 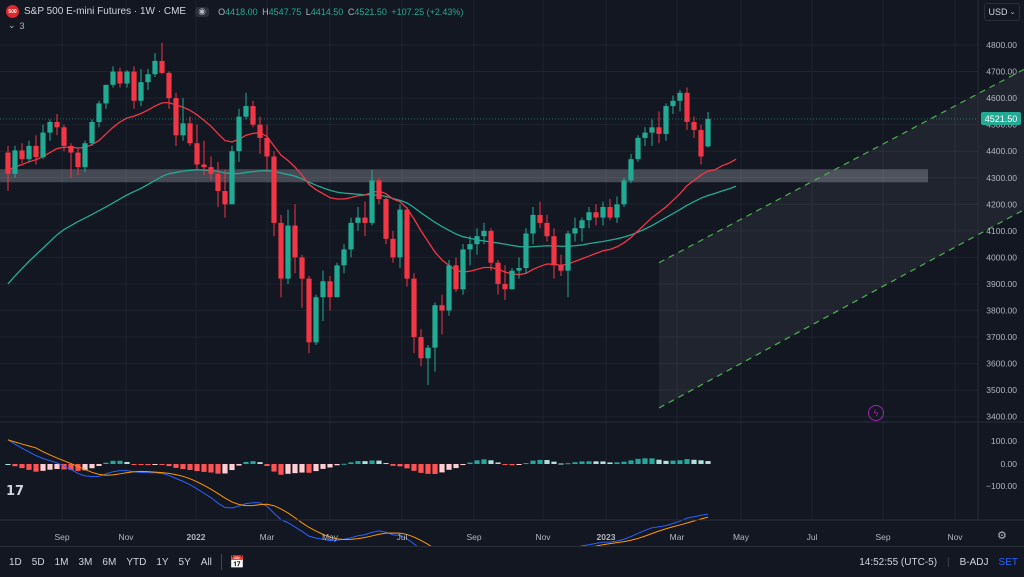 What do you see at coordinates (206, 562) in the screenshot?
I see `period-button: All` at bounding box center [206, 562].